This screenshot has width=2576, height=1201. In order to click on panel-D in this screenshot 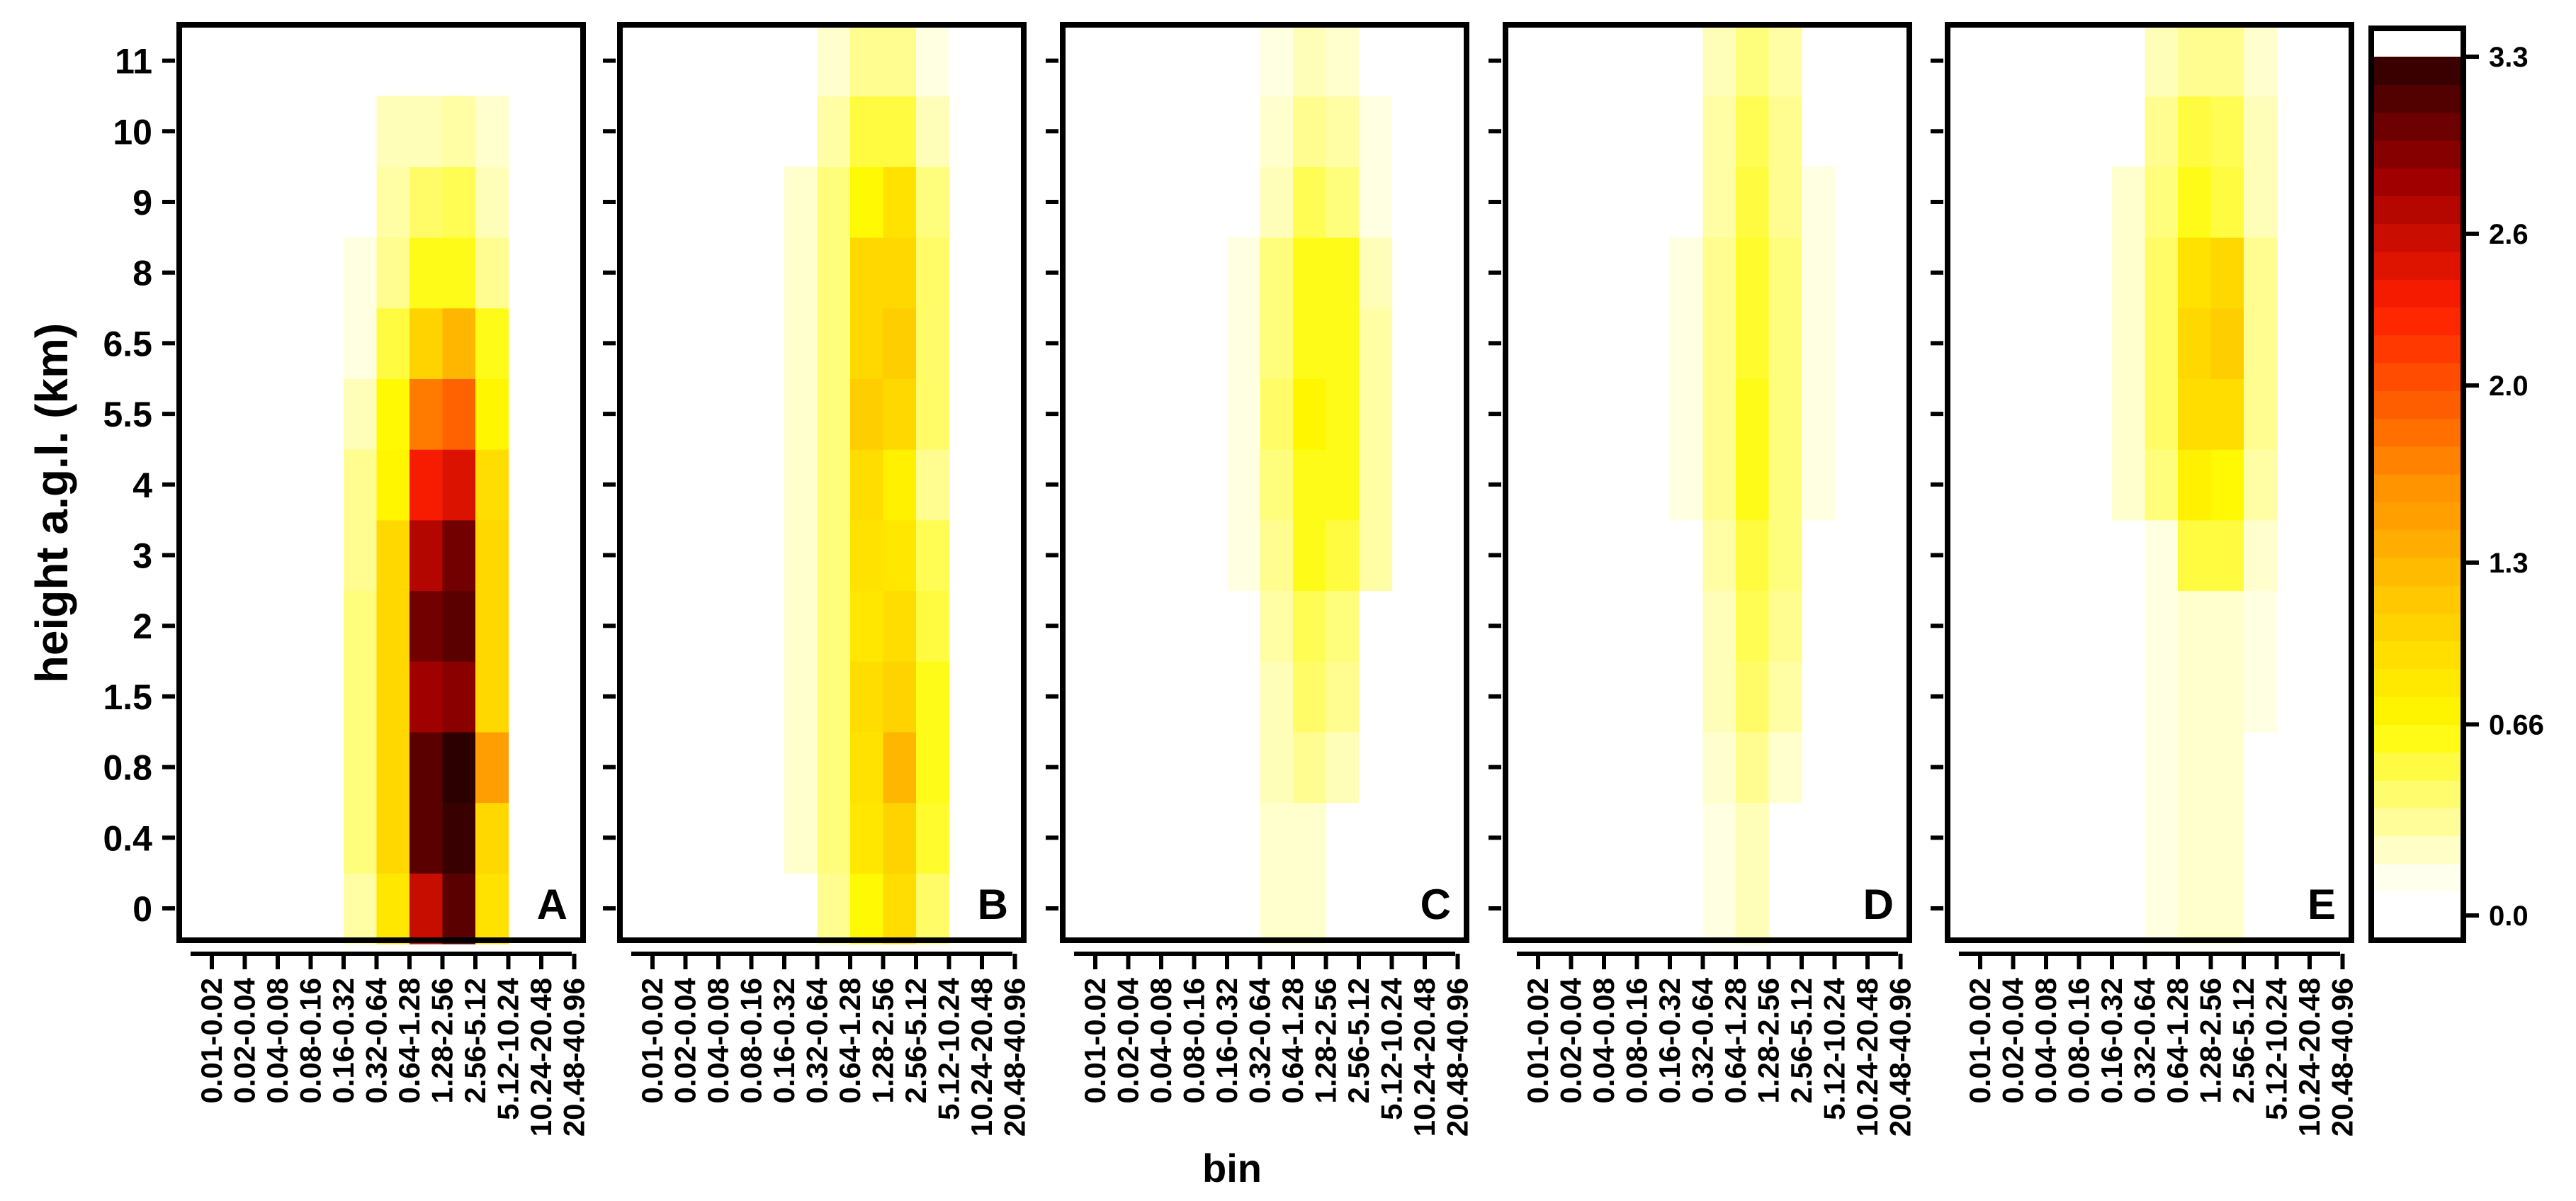, I will do `click(1753, 485)`.